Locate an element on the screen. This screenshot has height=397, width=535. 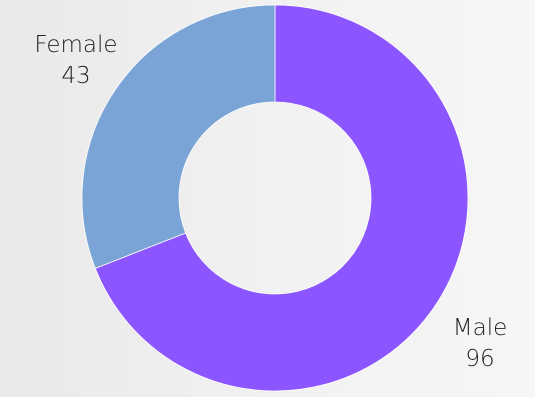
data-label-female-value: 43 is located at coordinates (76, 76).